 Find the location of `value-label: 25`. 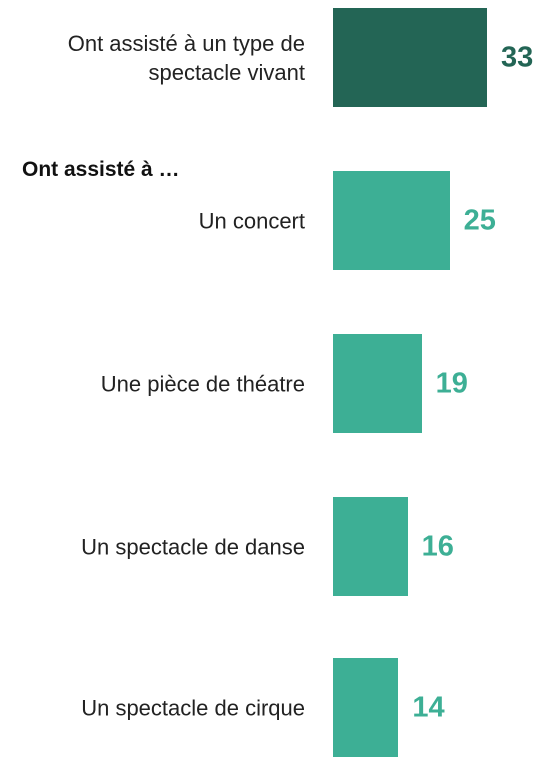

value-label: 25 is located at coordinates (479, 220).